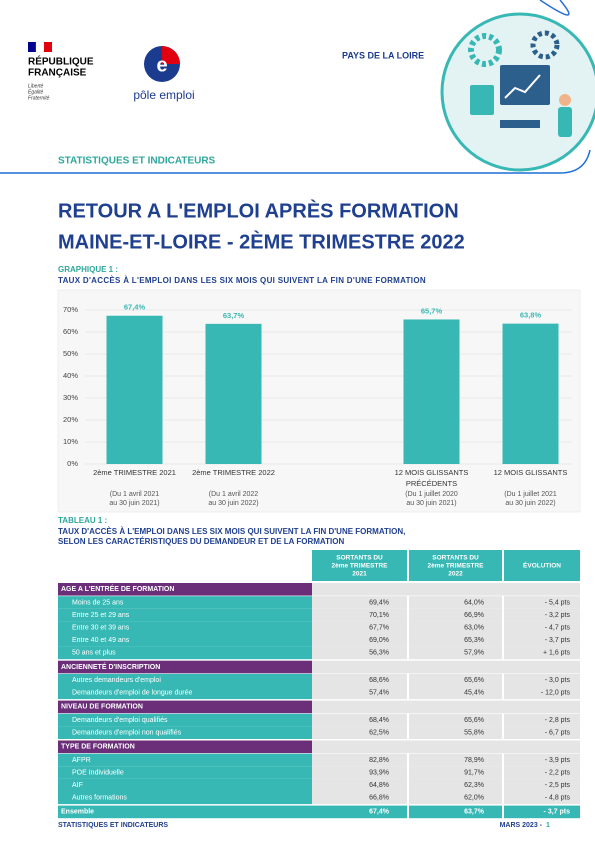 The width and height of the screenshot is (595, 842). What do you see at coordinates (379, 798) in the screenshot?
I see `table-value: 66,8%` at bounding box center [379, 798].